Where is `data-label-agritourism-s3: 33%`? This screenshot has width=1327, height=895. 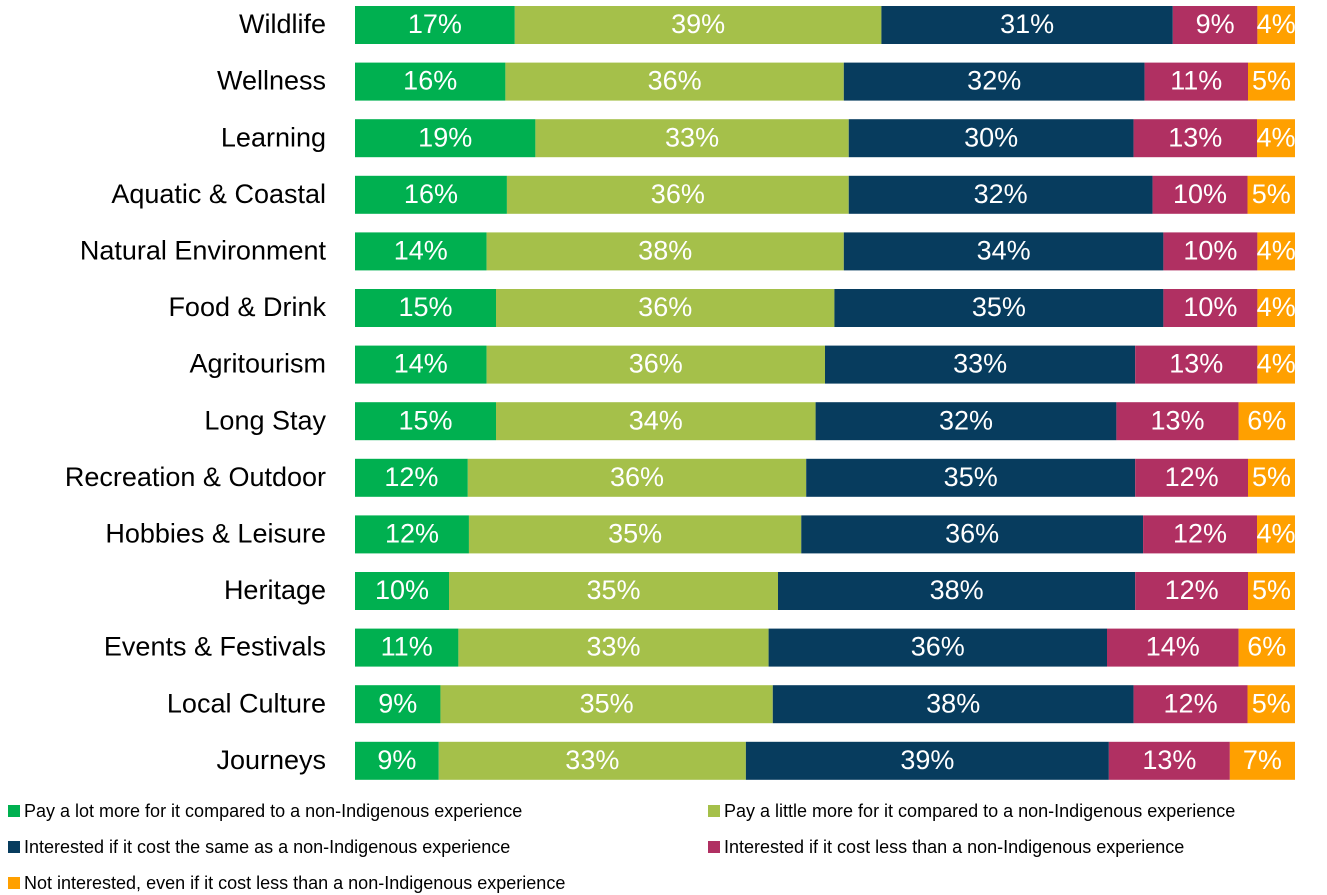 data-label-agritourism-s3: 33% is located at coordinates (980, 364).